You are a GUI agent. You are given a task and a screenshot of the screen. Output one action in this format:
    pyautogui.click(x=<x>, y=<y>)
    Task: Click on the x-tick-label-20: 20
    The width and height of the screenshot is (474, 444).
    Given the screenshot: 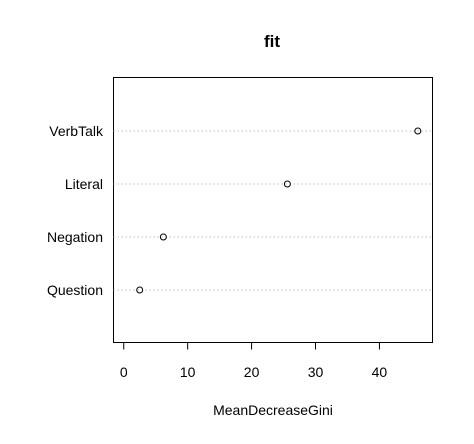 What is the action you would take?
    pyautogui.click(x=252, y=372)
    